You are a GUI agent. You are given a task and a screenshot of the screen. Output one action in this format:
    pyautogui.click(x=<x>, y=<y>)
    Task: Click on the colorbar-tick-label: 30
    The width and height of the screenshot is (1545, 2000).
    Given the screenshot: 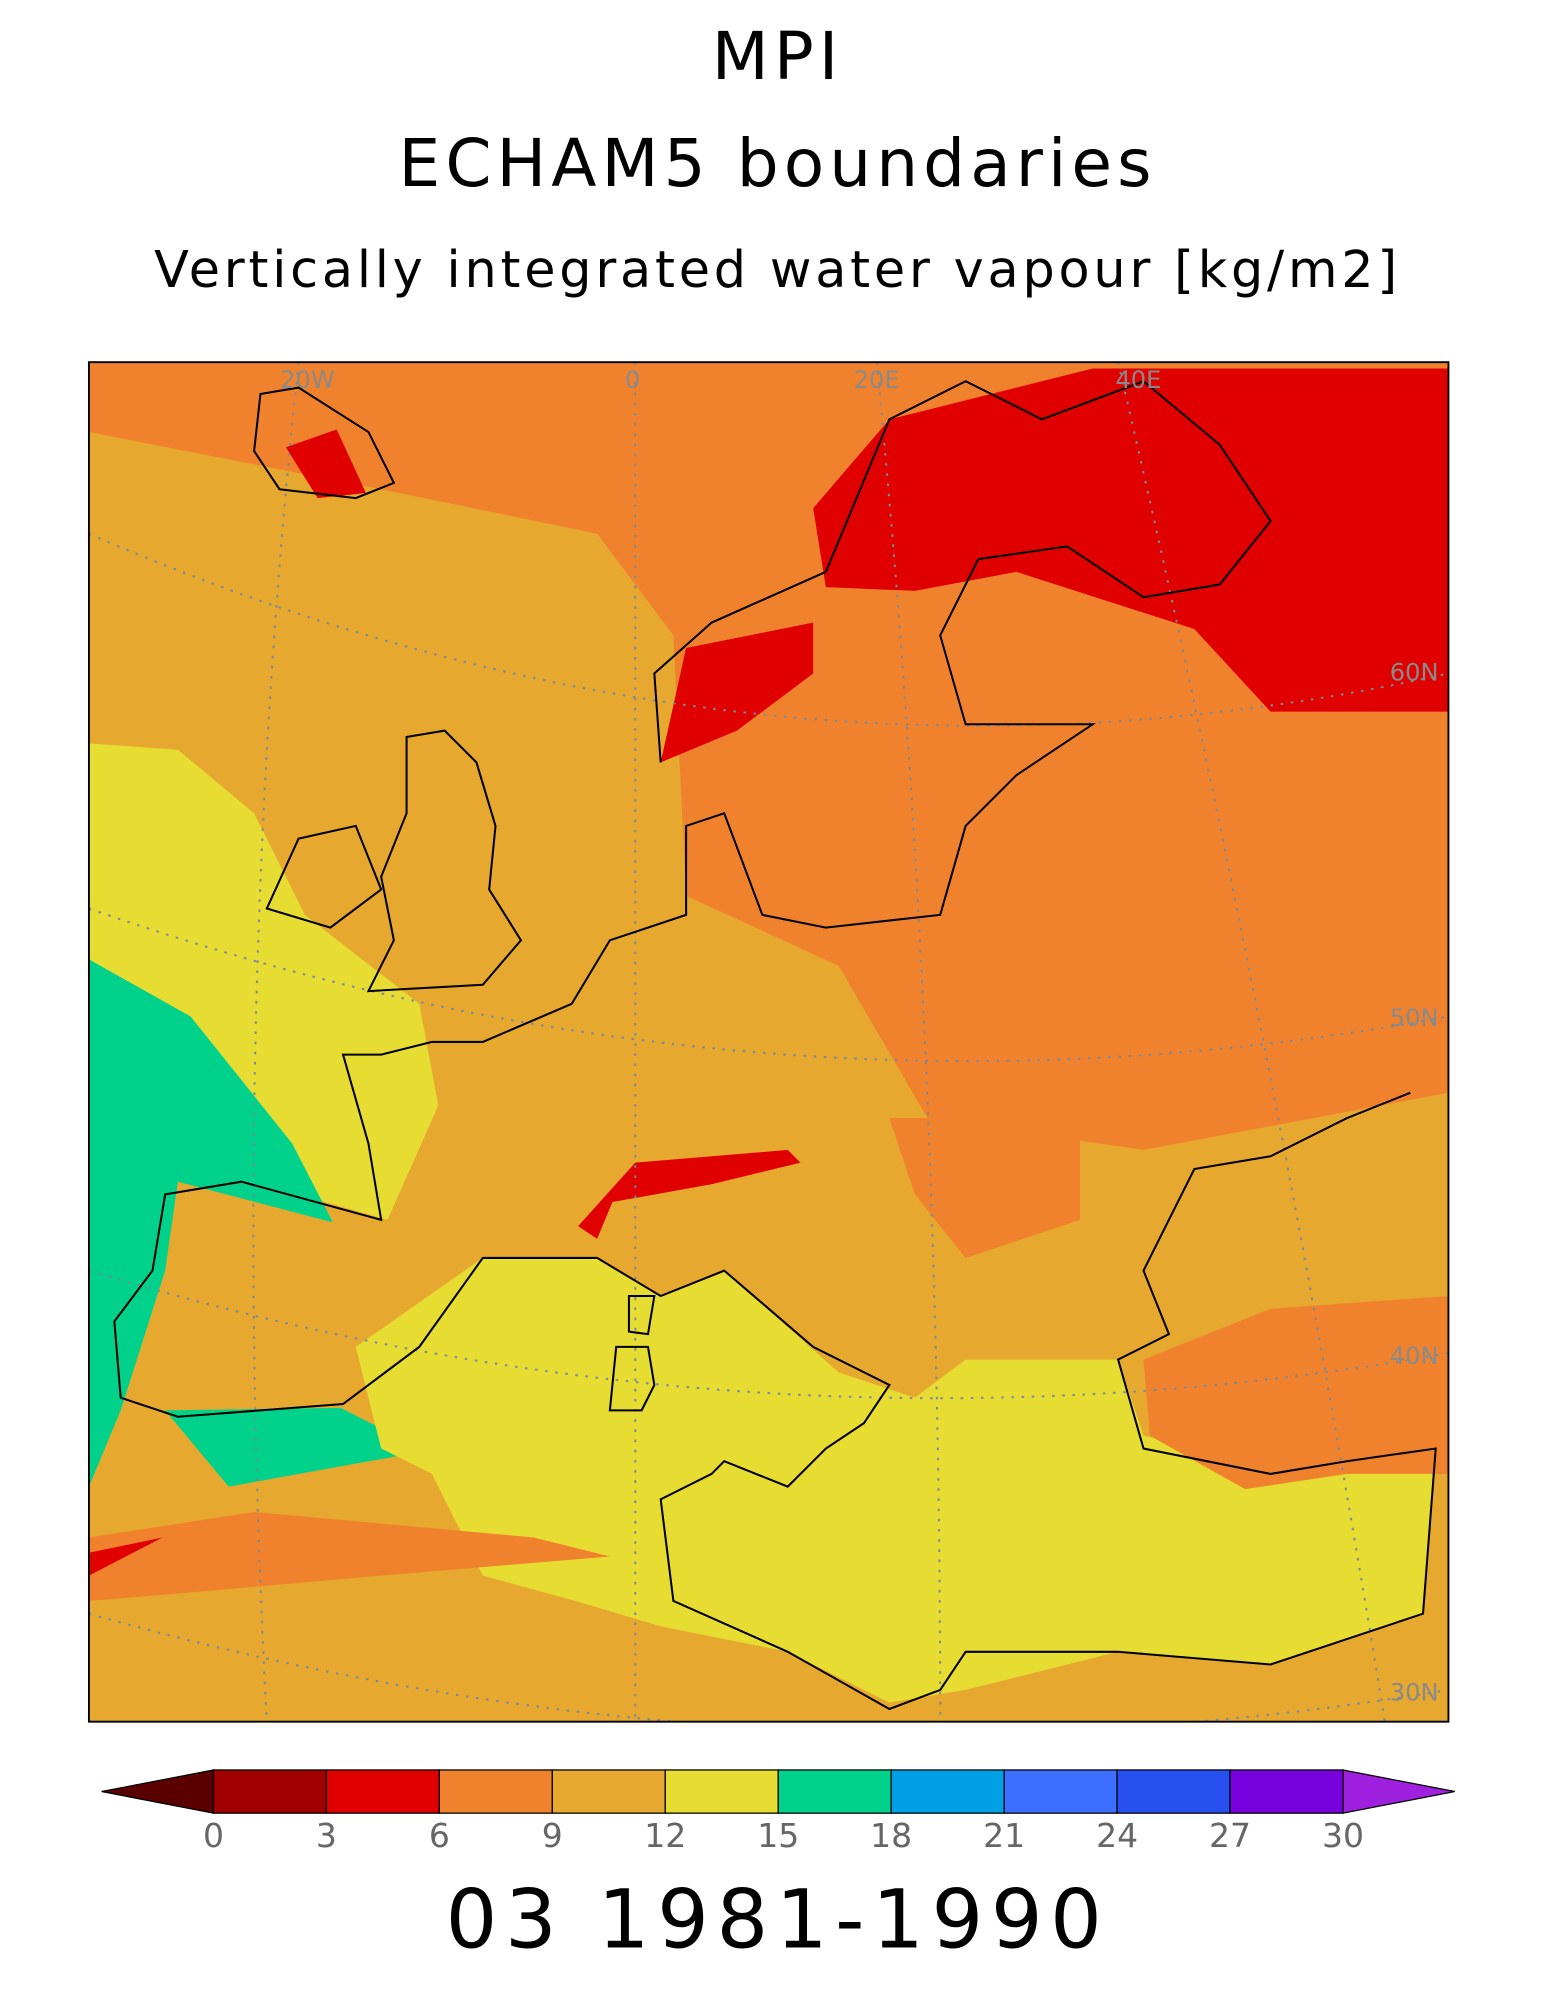 What is the action you would take?
    pyautogui.click(x=1343, y=1835)
    